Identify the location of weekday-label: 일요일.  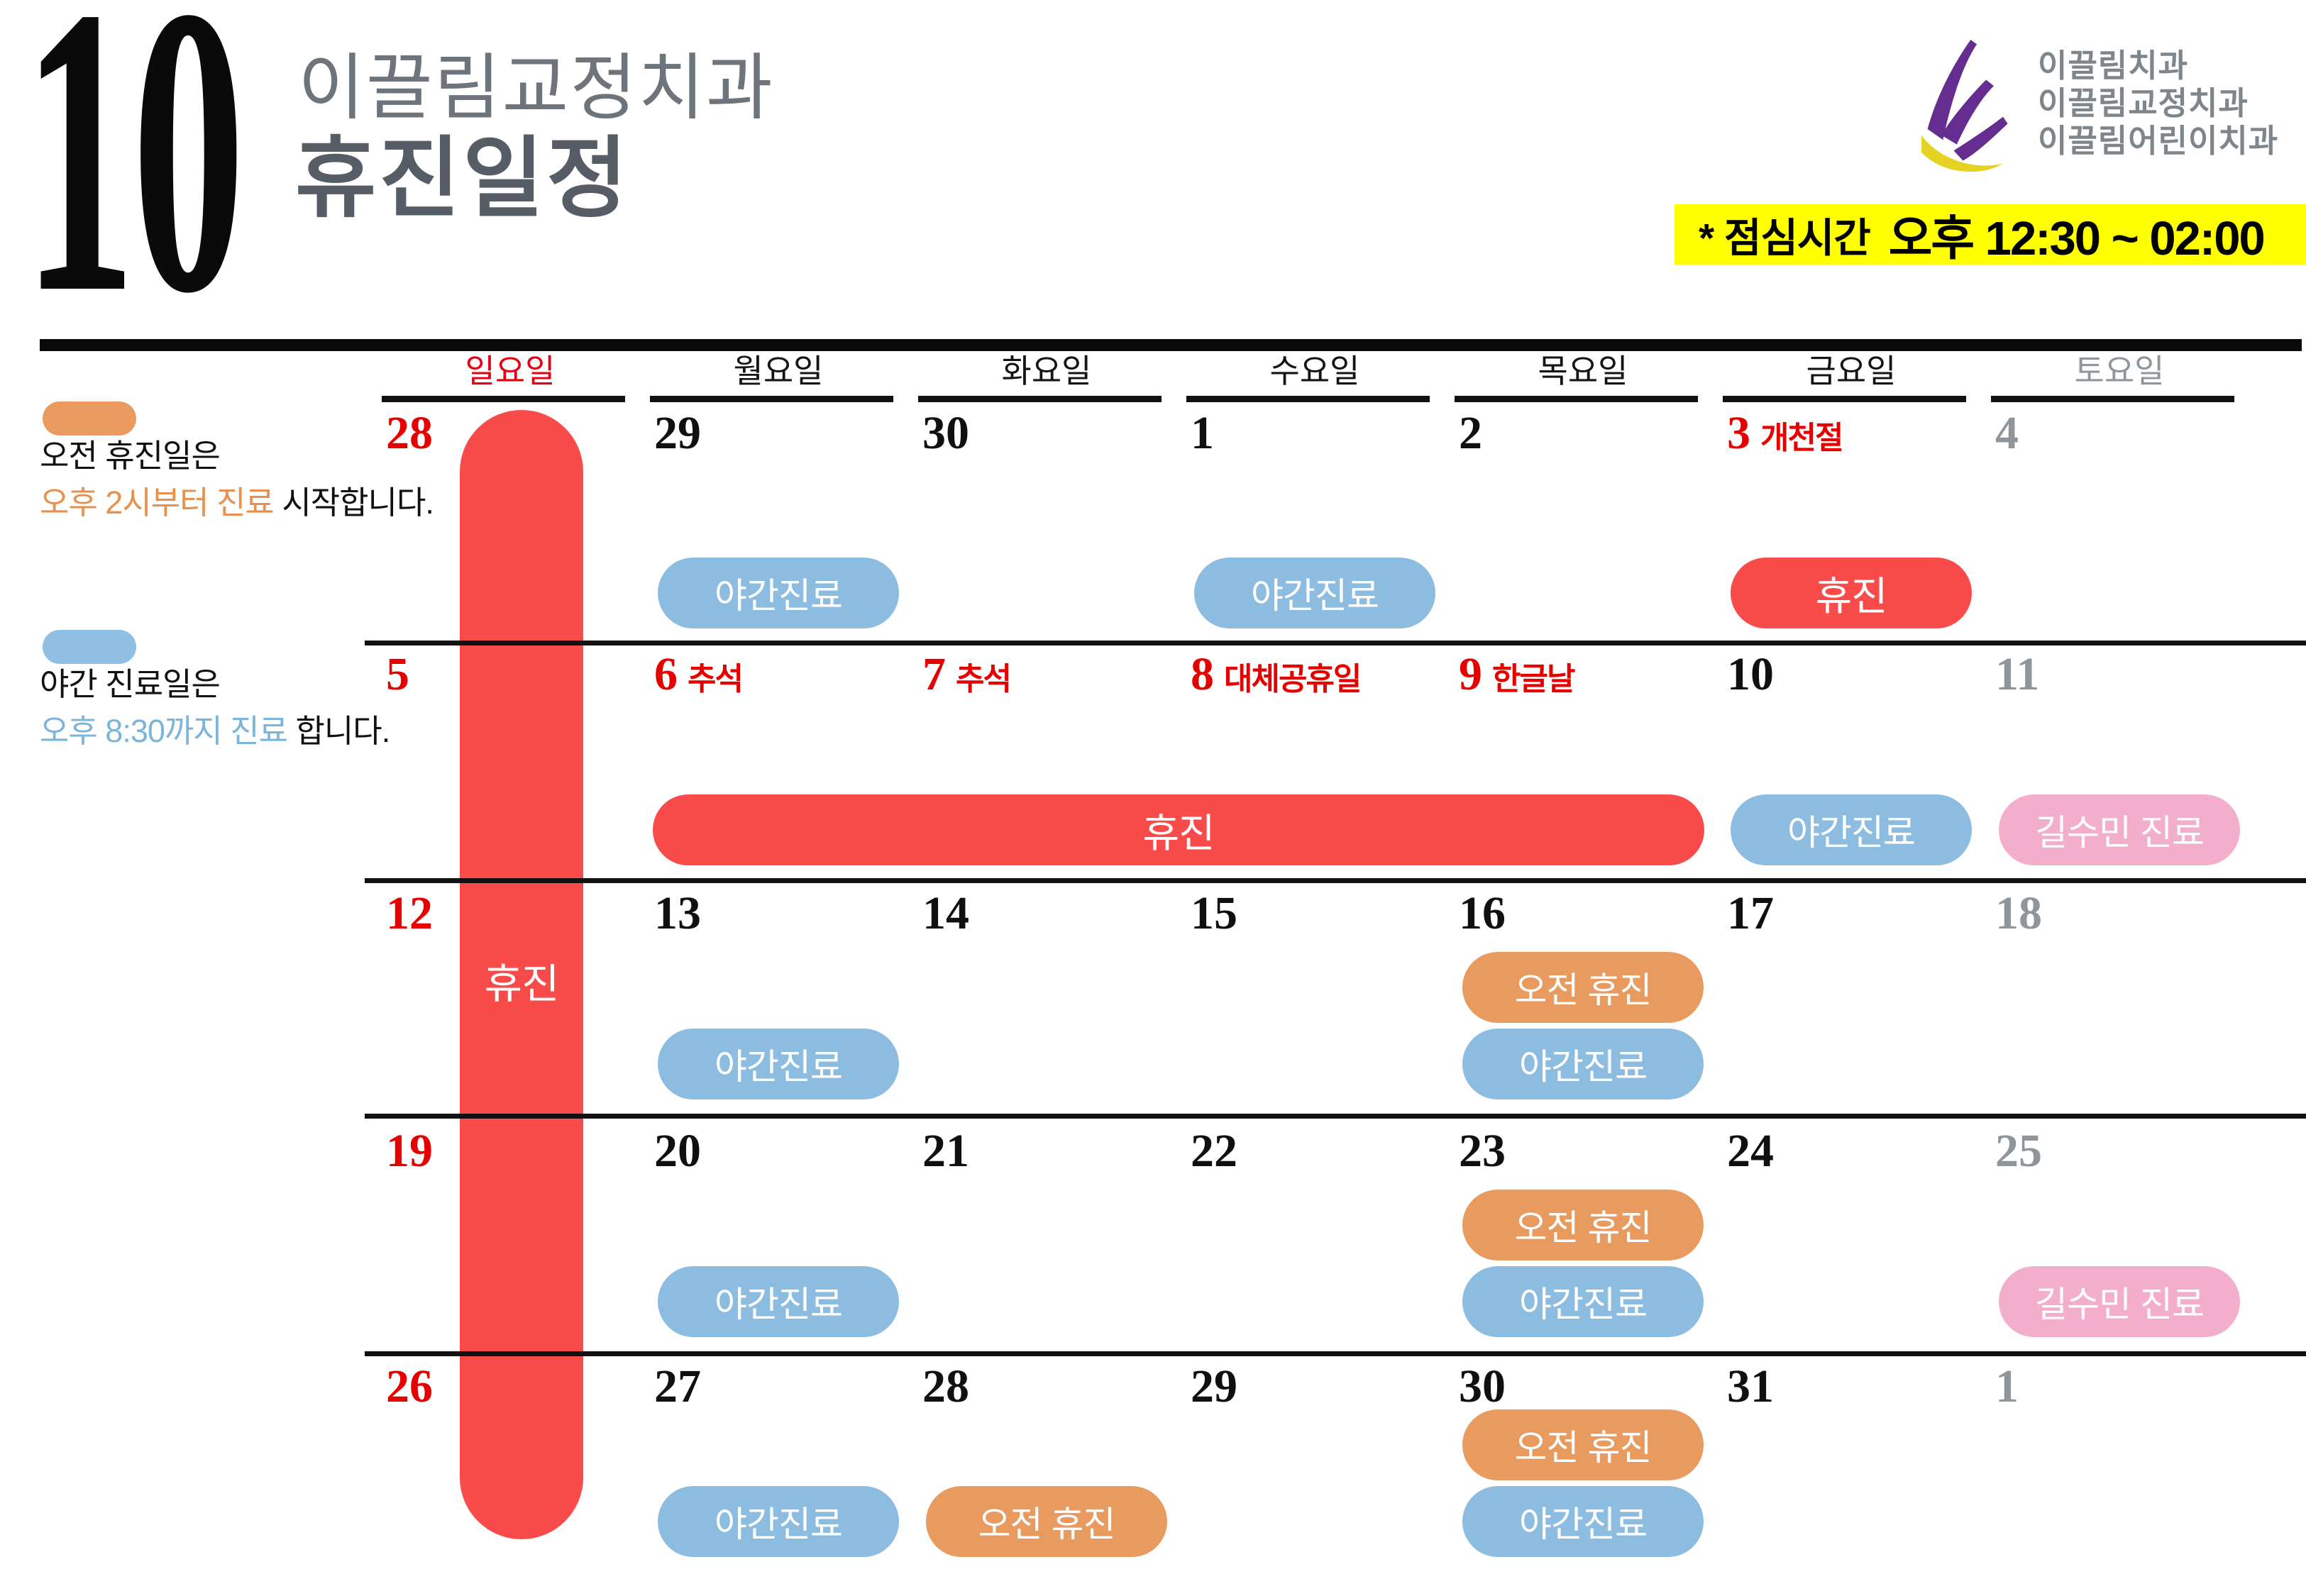
(511, 371).